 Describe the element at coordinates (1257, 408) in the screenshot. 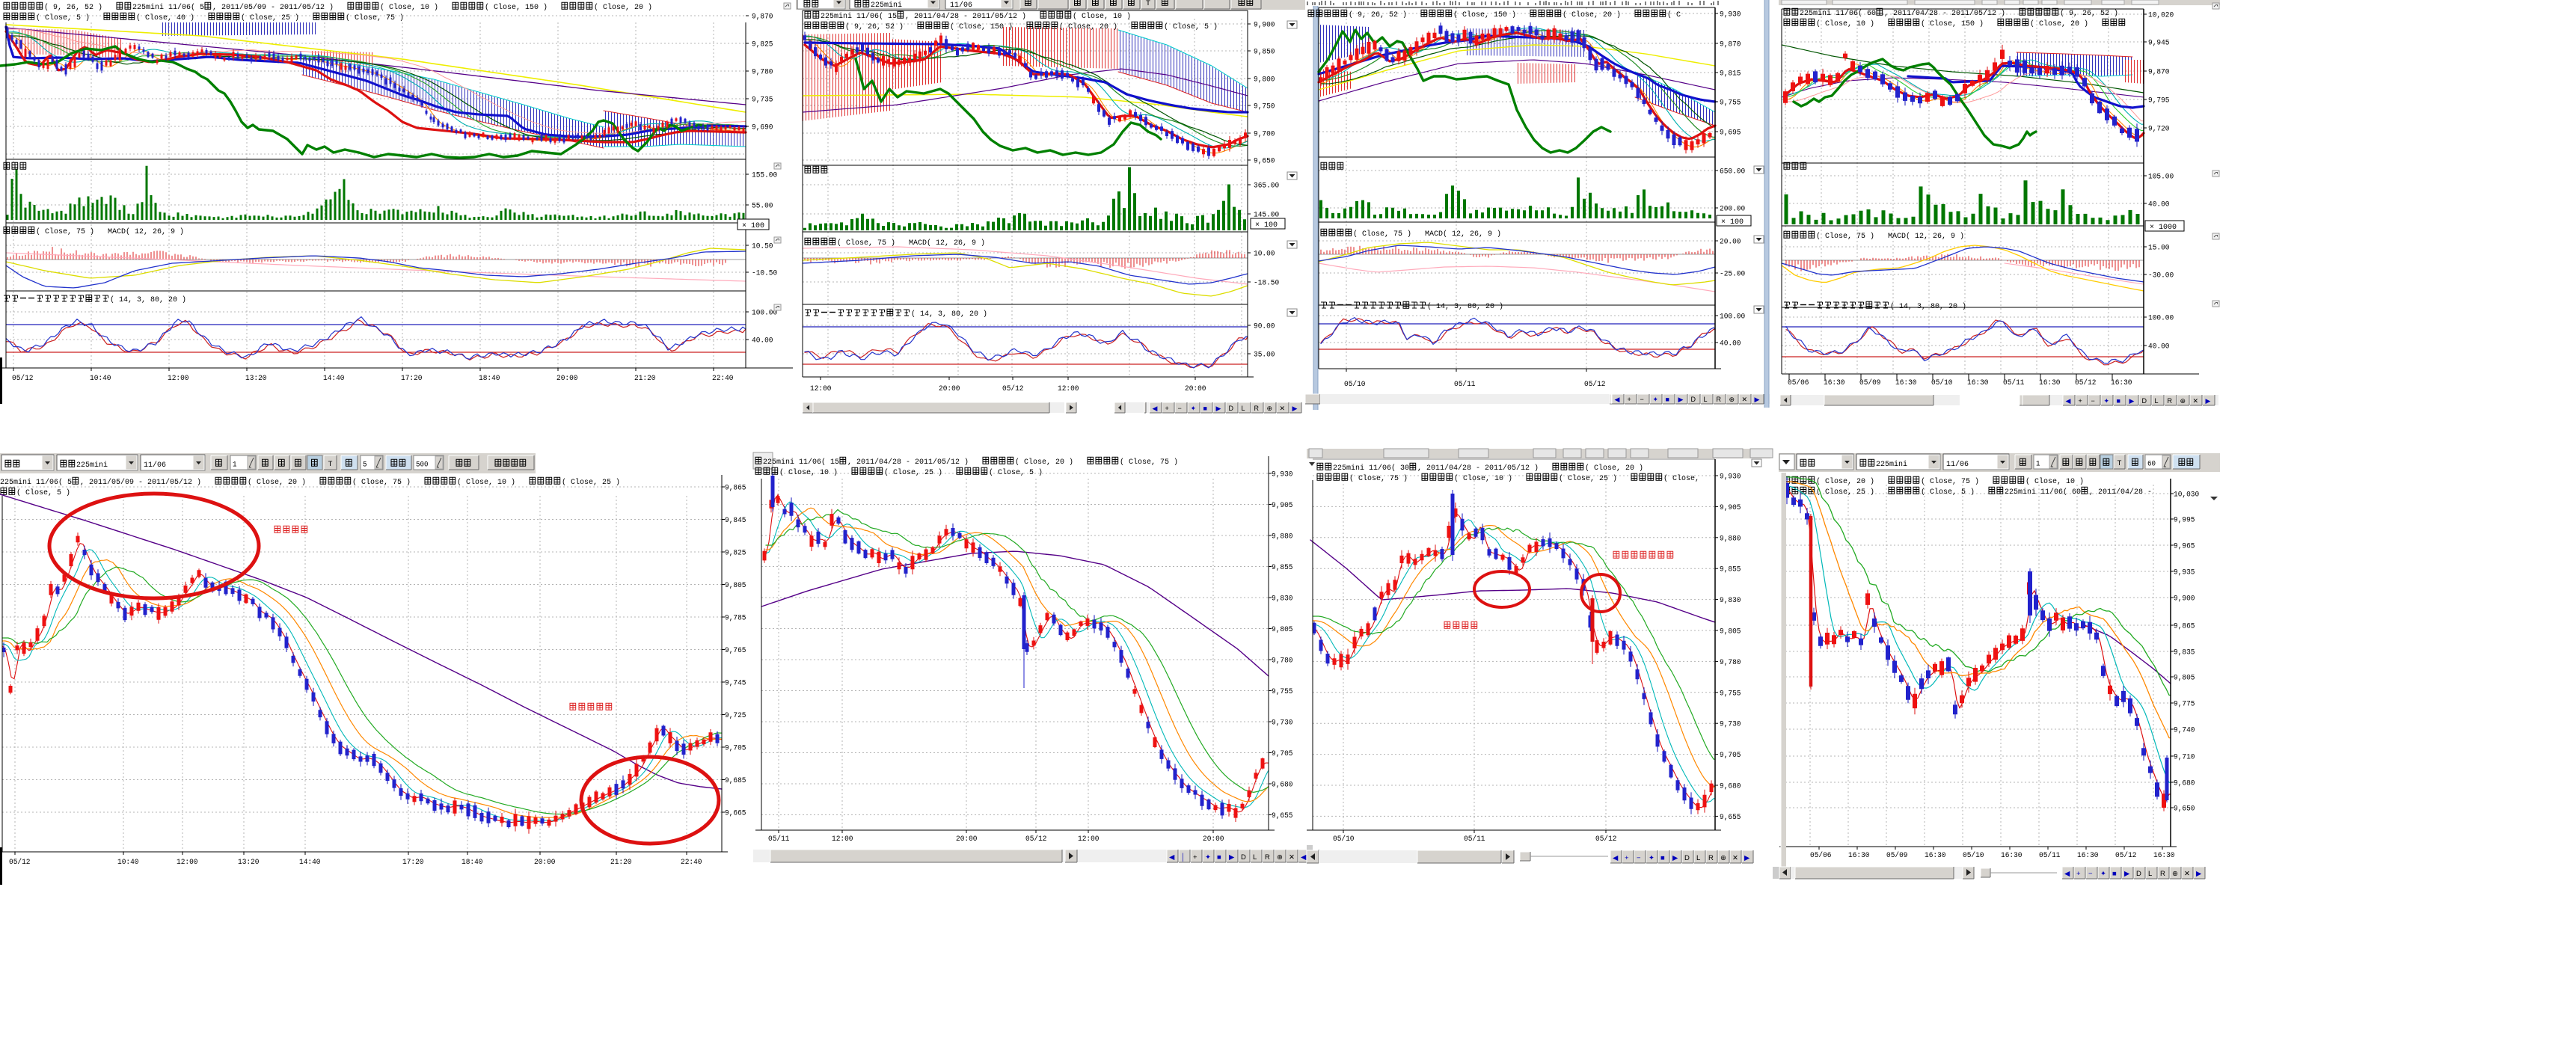

I see `svg-text: R` at that location.